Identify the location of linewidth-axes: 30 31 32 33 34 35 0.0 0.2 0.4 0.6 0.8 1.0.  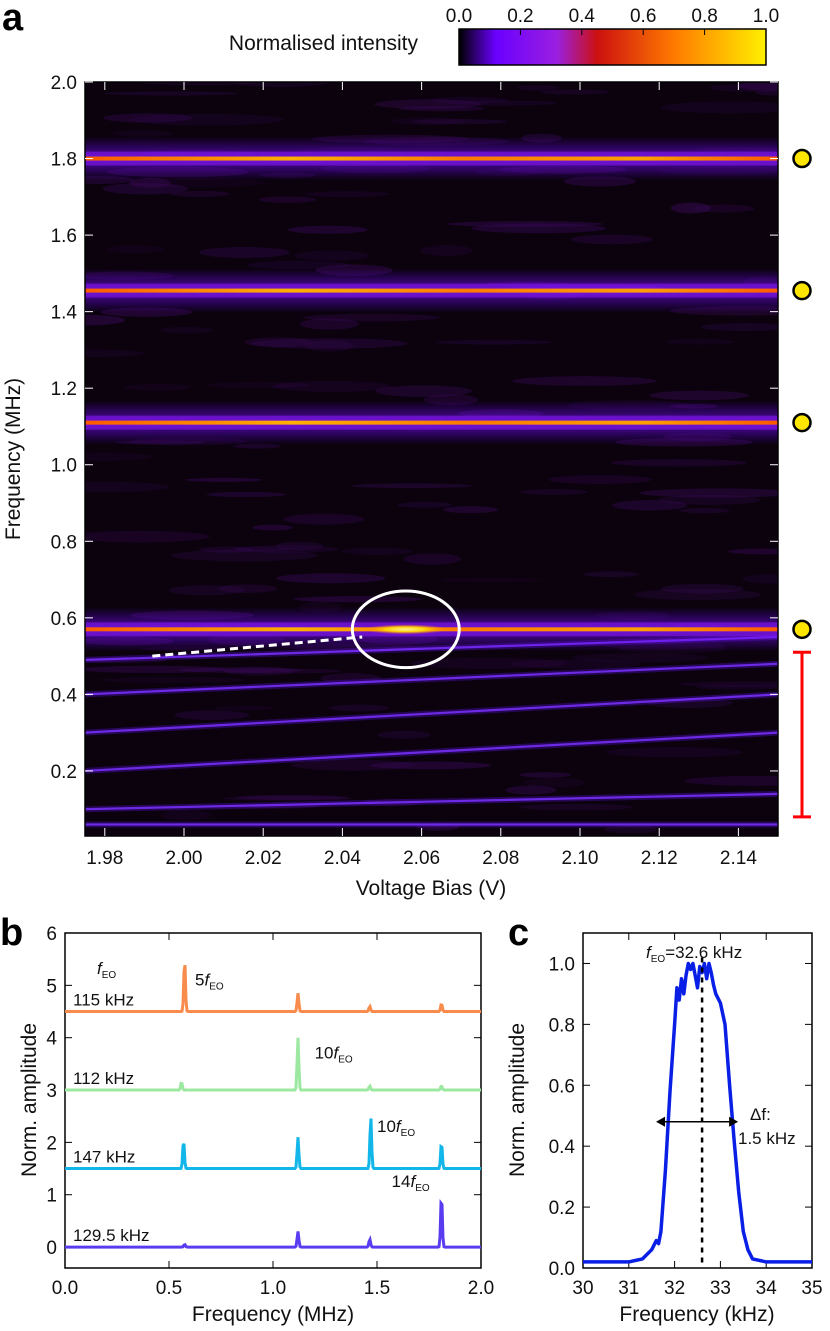
(686, 1116).